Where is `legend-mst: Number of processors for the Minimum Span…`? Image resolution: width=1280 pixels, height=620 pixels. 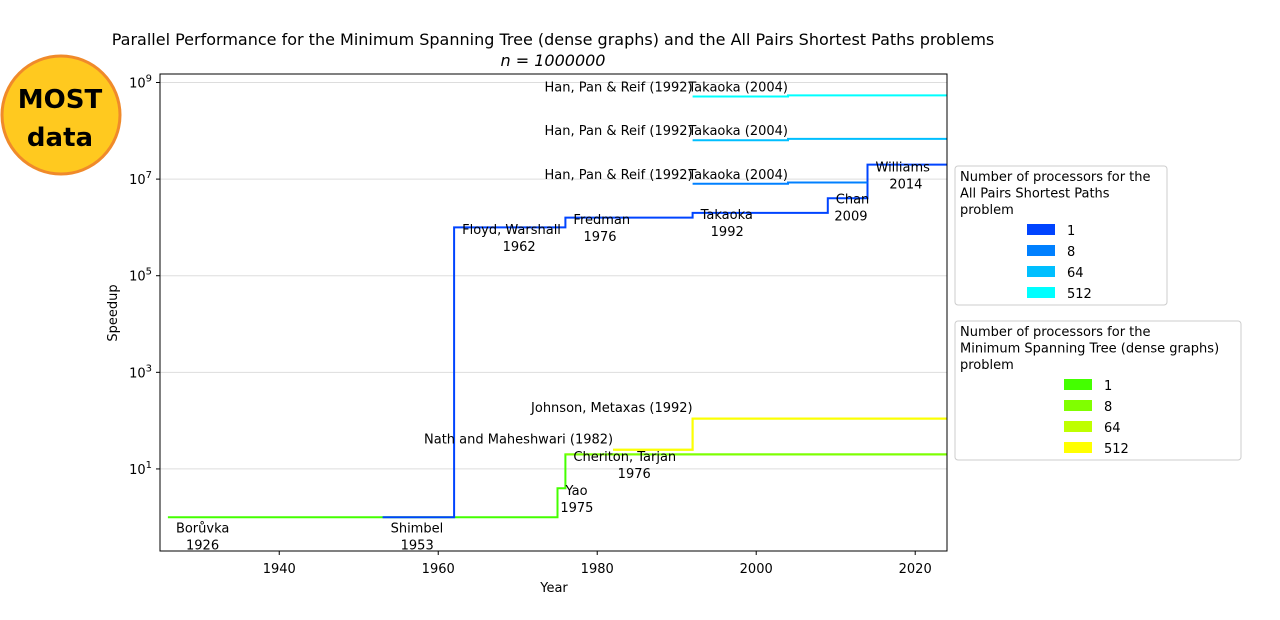
legend-mst: Number of processors for the Minimum Span… is located at coordinates (1098, 390).